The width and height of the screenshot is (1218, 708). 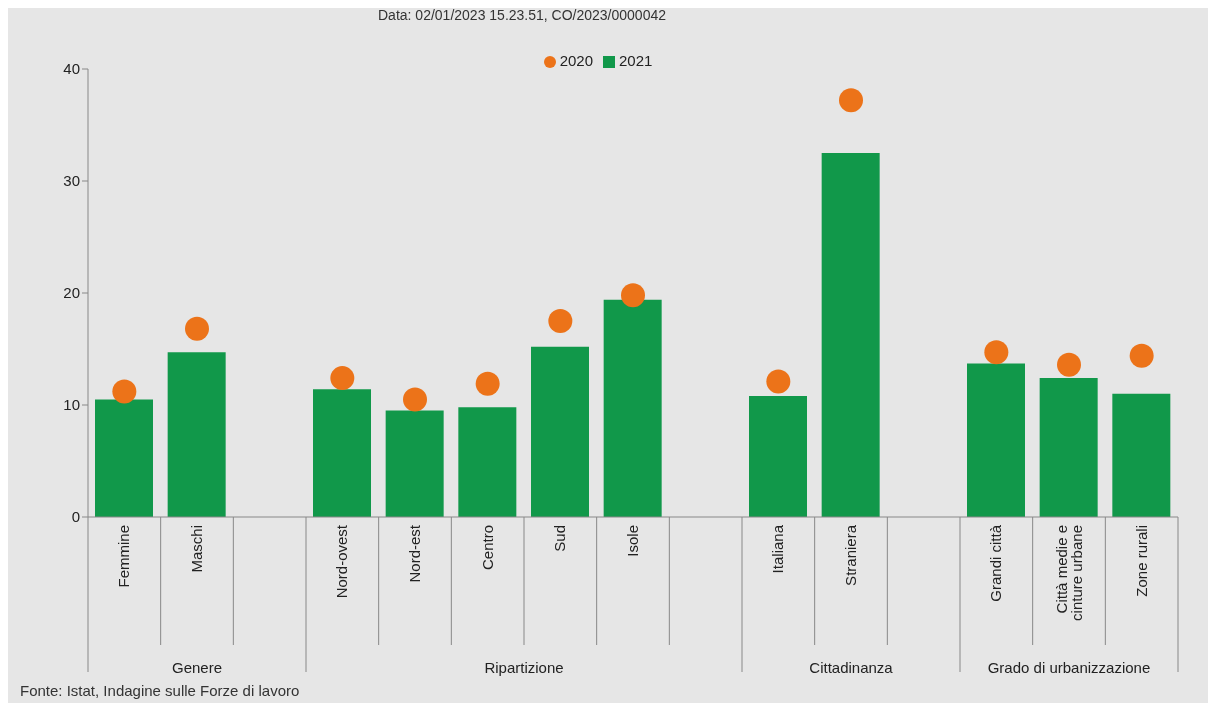 I want to click on y-tick-label: 40, so click(x=71, y=69).